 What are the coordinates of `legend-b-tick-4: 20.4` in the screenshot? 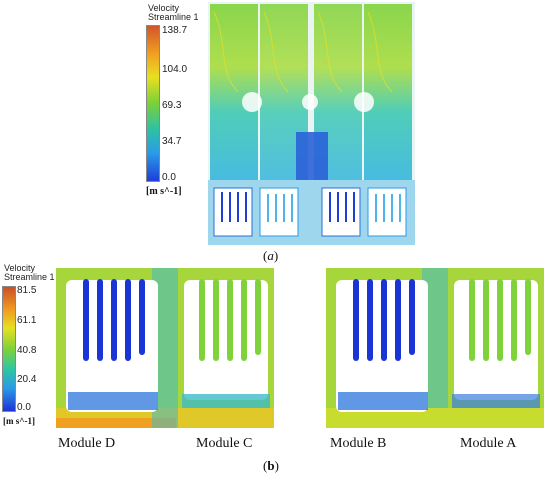 It's located at (27, 379).